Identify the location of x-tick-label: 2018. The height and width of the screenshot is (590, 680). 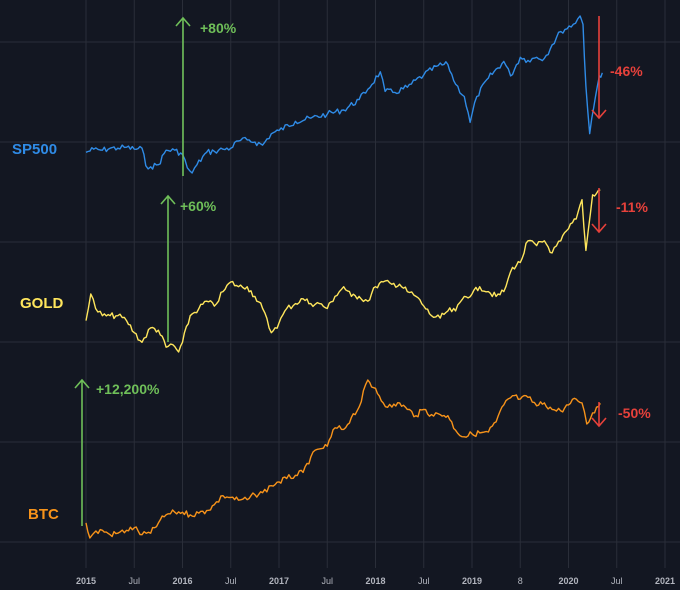
(375, 581).